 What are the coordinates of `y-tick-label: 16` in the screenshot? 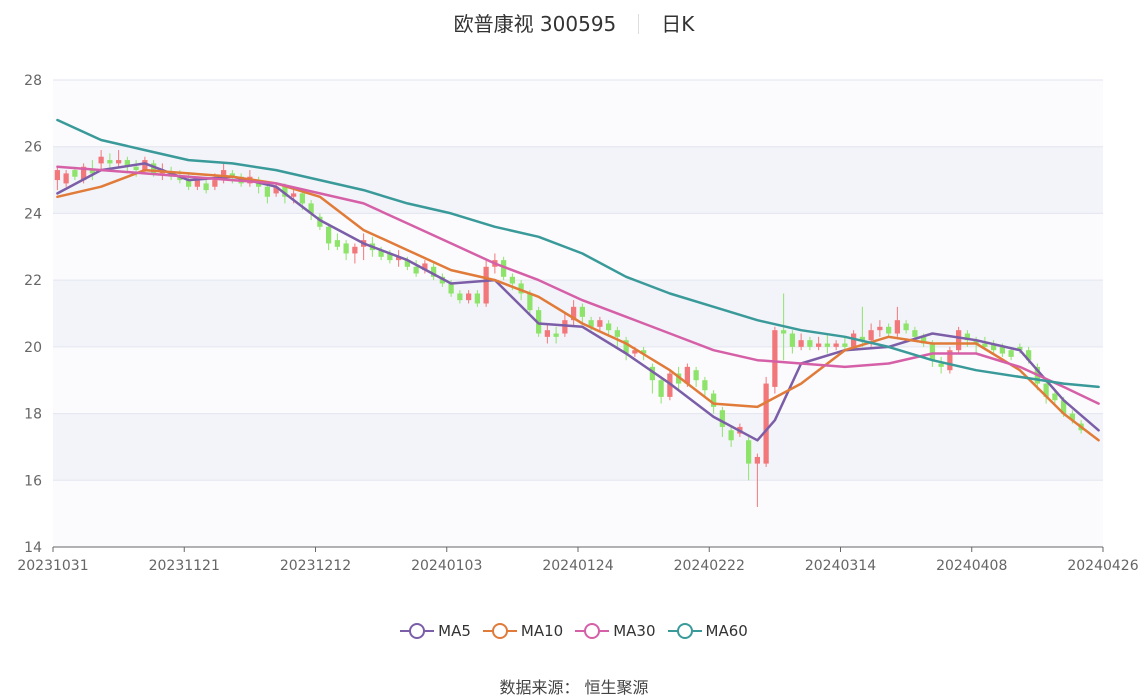 It's located at (33, 481).